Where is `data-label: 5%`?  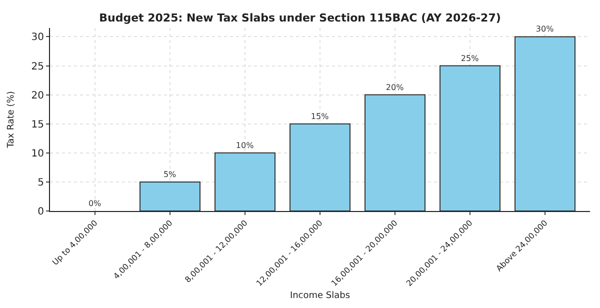
data-label: 5% is located at coordinates (170, 174).